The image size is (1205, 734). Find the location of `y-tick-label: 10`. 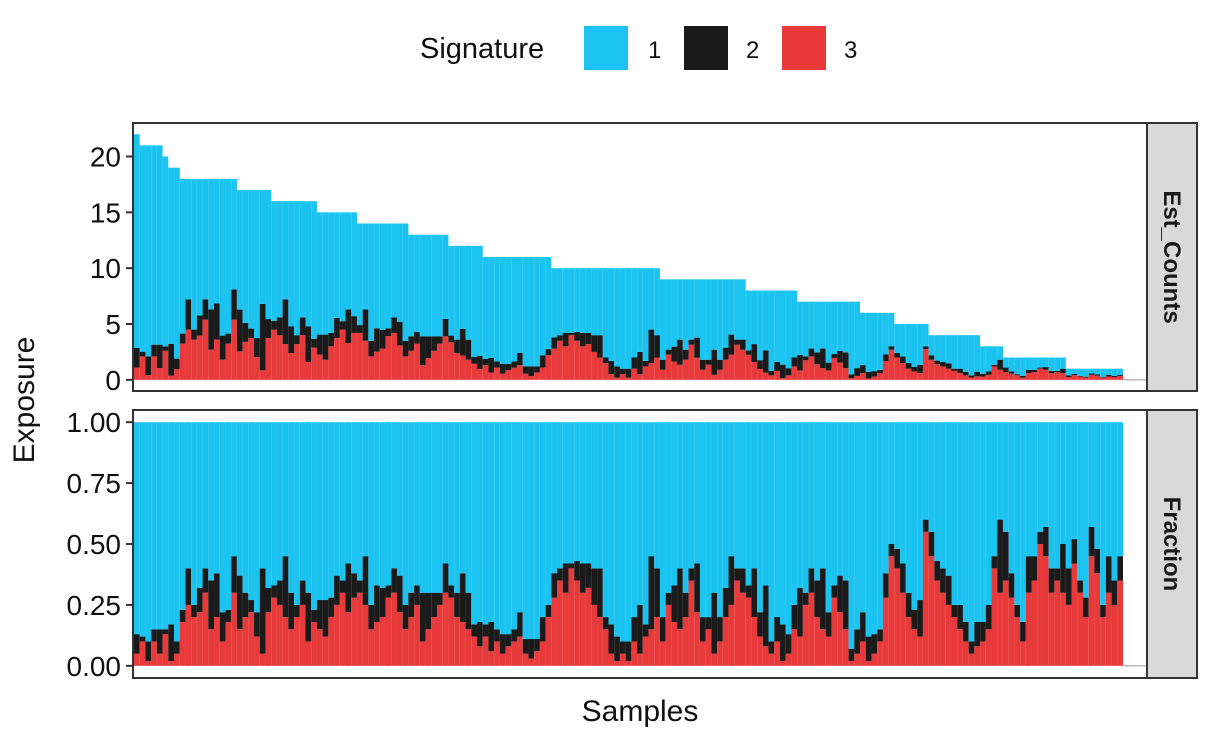

y-tick-label: 10 is located at coordinates (105, 268).